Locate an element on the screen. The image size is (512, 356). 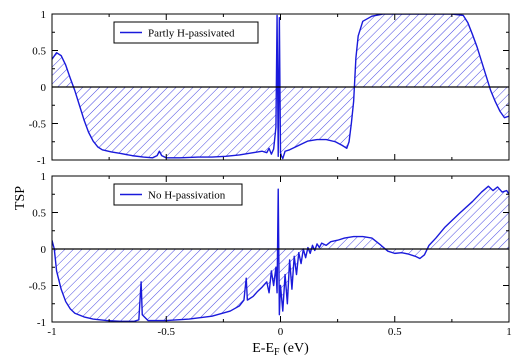
x-tick-label: 0.5 is located at coordinates (395, 332).